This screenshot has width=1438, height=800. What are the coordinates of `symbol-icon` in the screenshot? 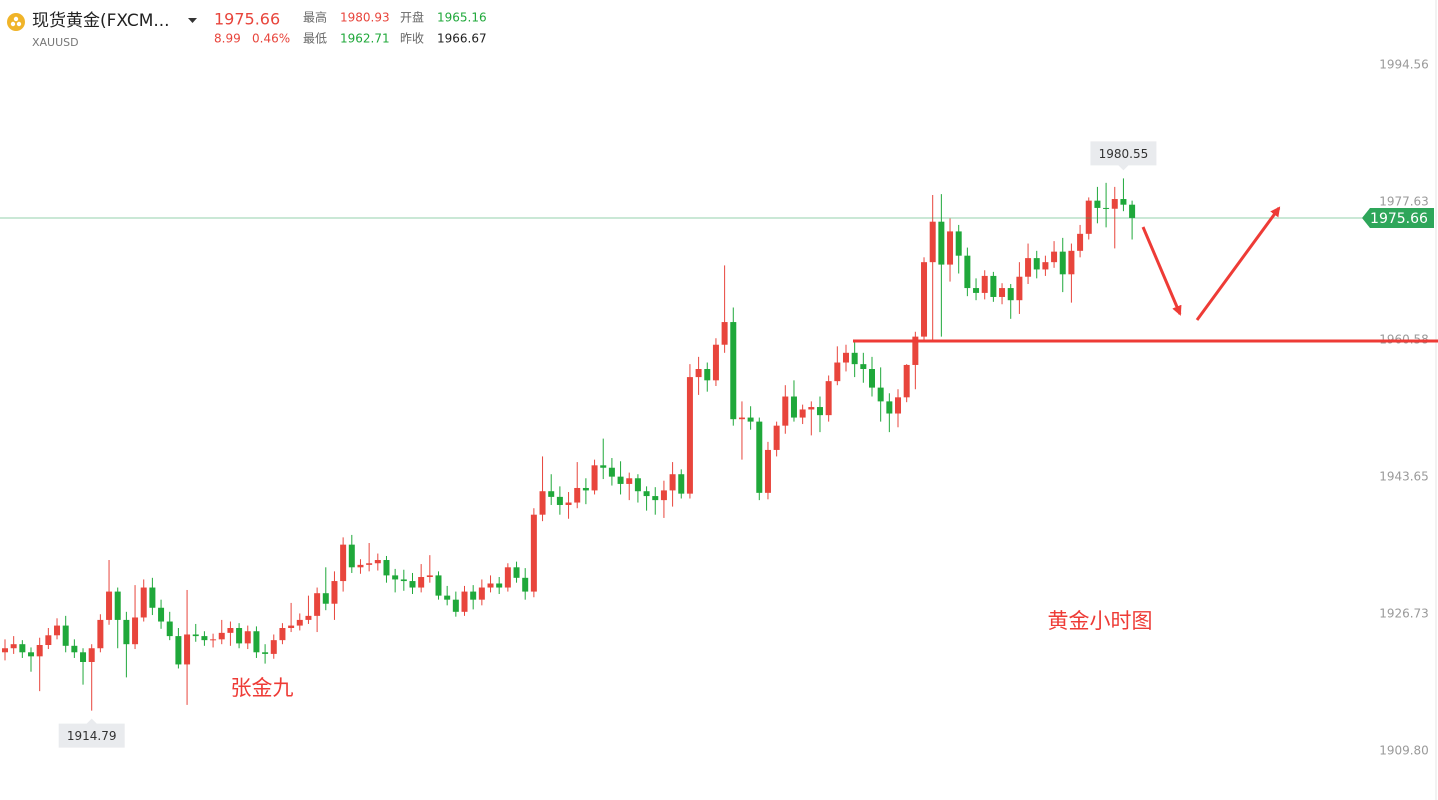 It's located at (16, 22).